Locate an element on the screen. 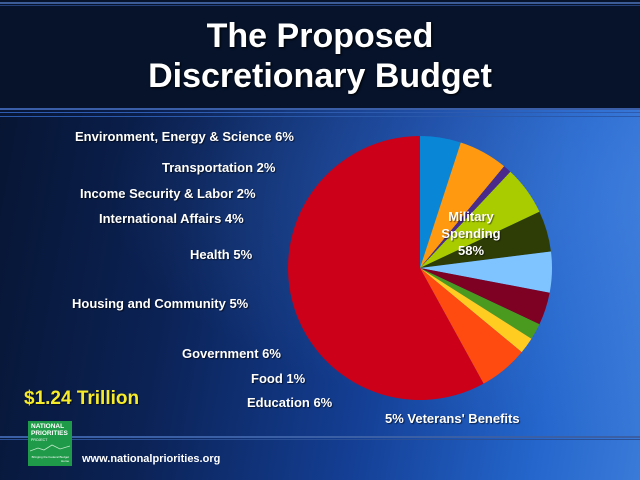 The image size is (640, 480). budget-total: $1.24 Trillion is located at coordinates (82, 398).